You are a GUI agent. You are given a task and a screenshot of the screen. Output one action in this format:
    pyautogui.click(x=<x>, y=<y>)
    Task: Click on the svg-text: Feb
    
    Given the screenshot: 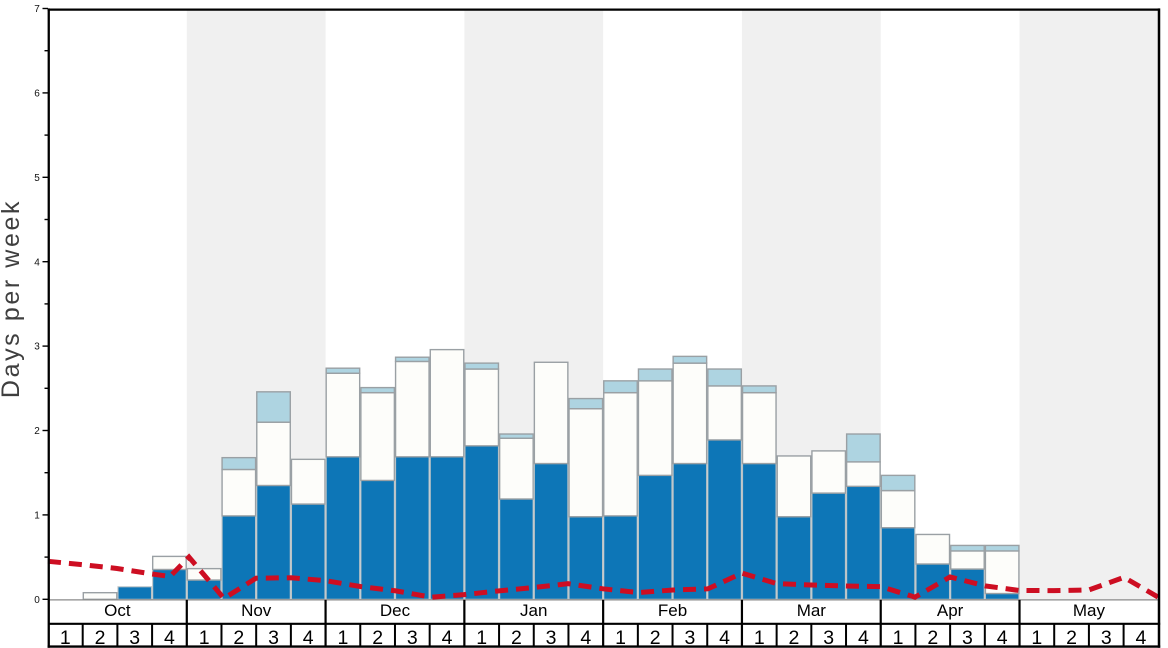 What is the action you would take?
    pyautogui.click(x=672, y=610)
    